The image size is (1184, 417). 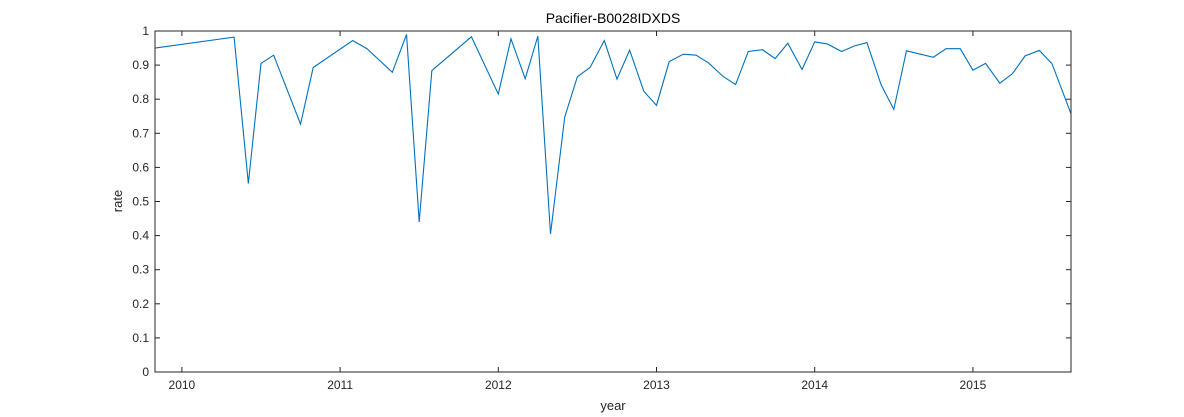 What do you see at coordinates (613, 18) in the screenshot?
I see `chart-title: Pacifier-B0028IDXDS` at bounding box center [613, 18].